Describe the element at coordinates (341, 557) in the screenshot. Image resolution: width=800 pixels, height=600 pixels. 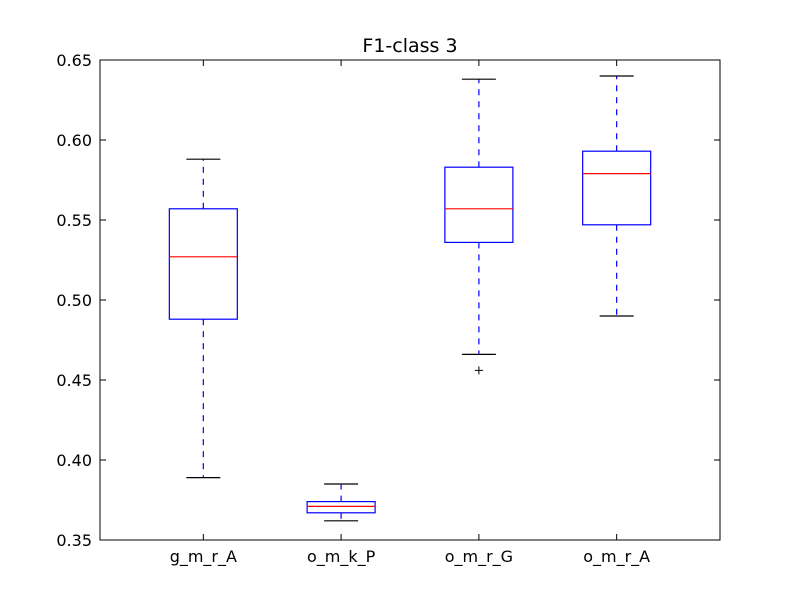
I see `x-tick-label: o_m_k_P` at that location.